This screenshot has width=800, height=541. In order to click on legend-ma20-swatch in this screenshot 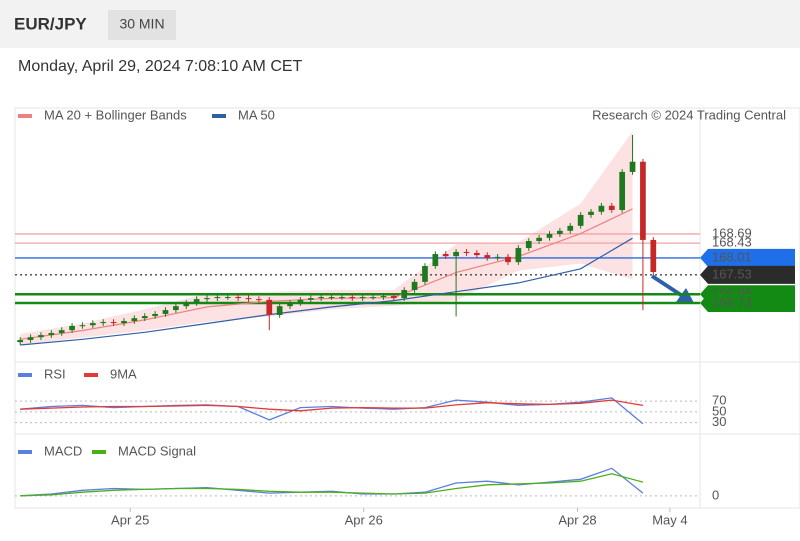, I will do `click(25, 116)`.